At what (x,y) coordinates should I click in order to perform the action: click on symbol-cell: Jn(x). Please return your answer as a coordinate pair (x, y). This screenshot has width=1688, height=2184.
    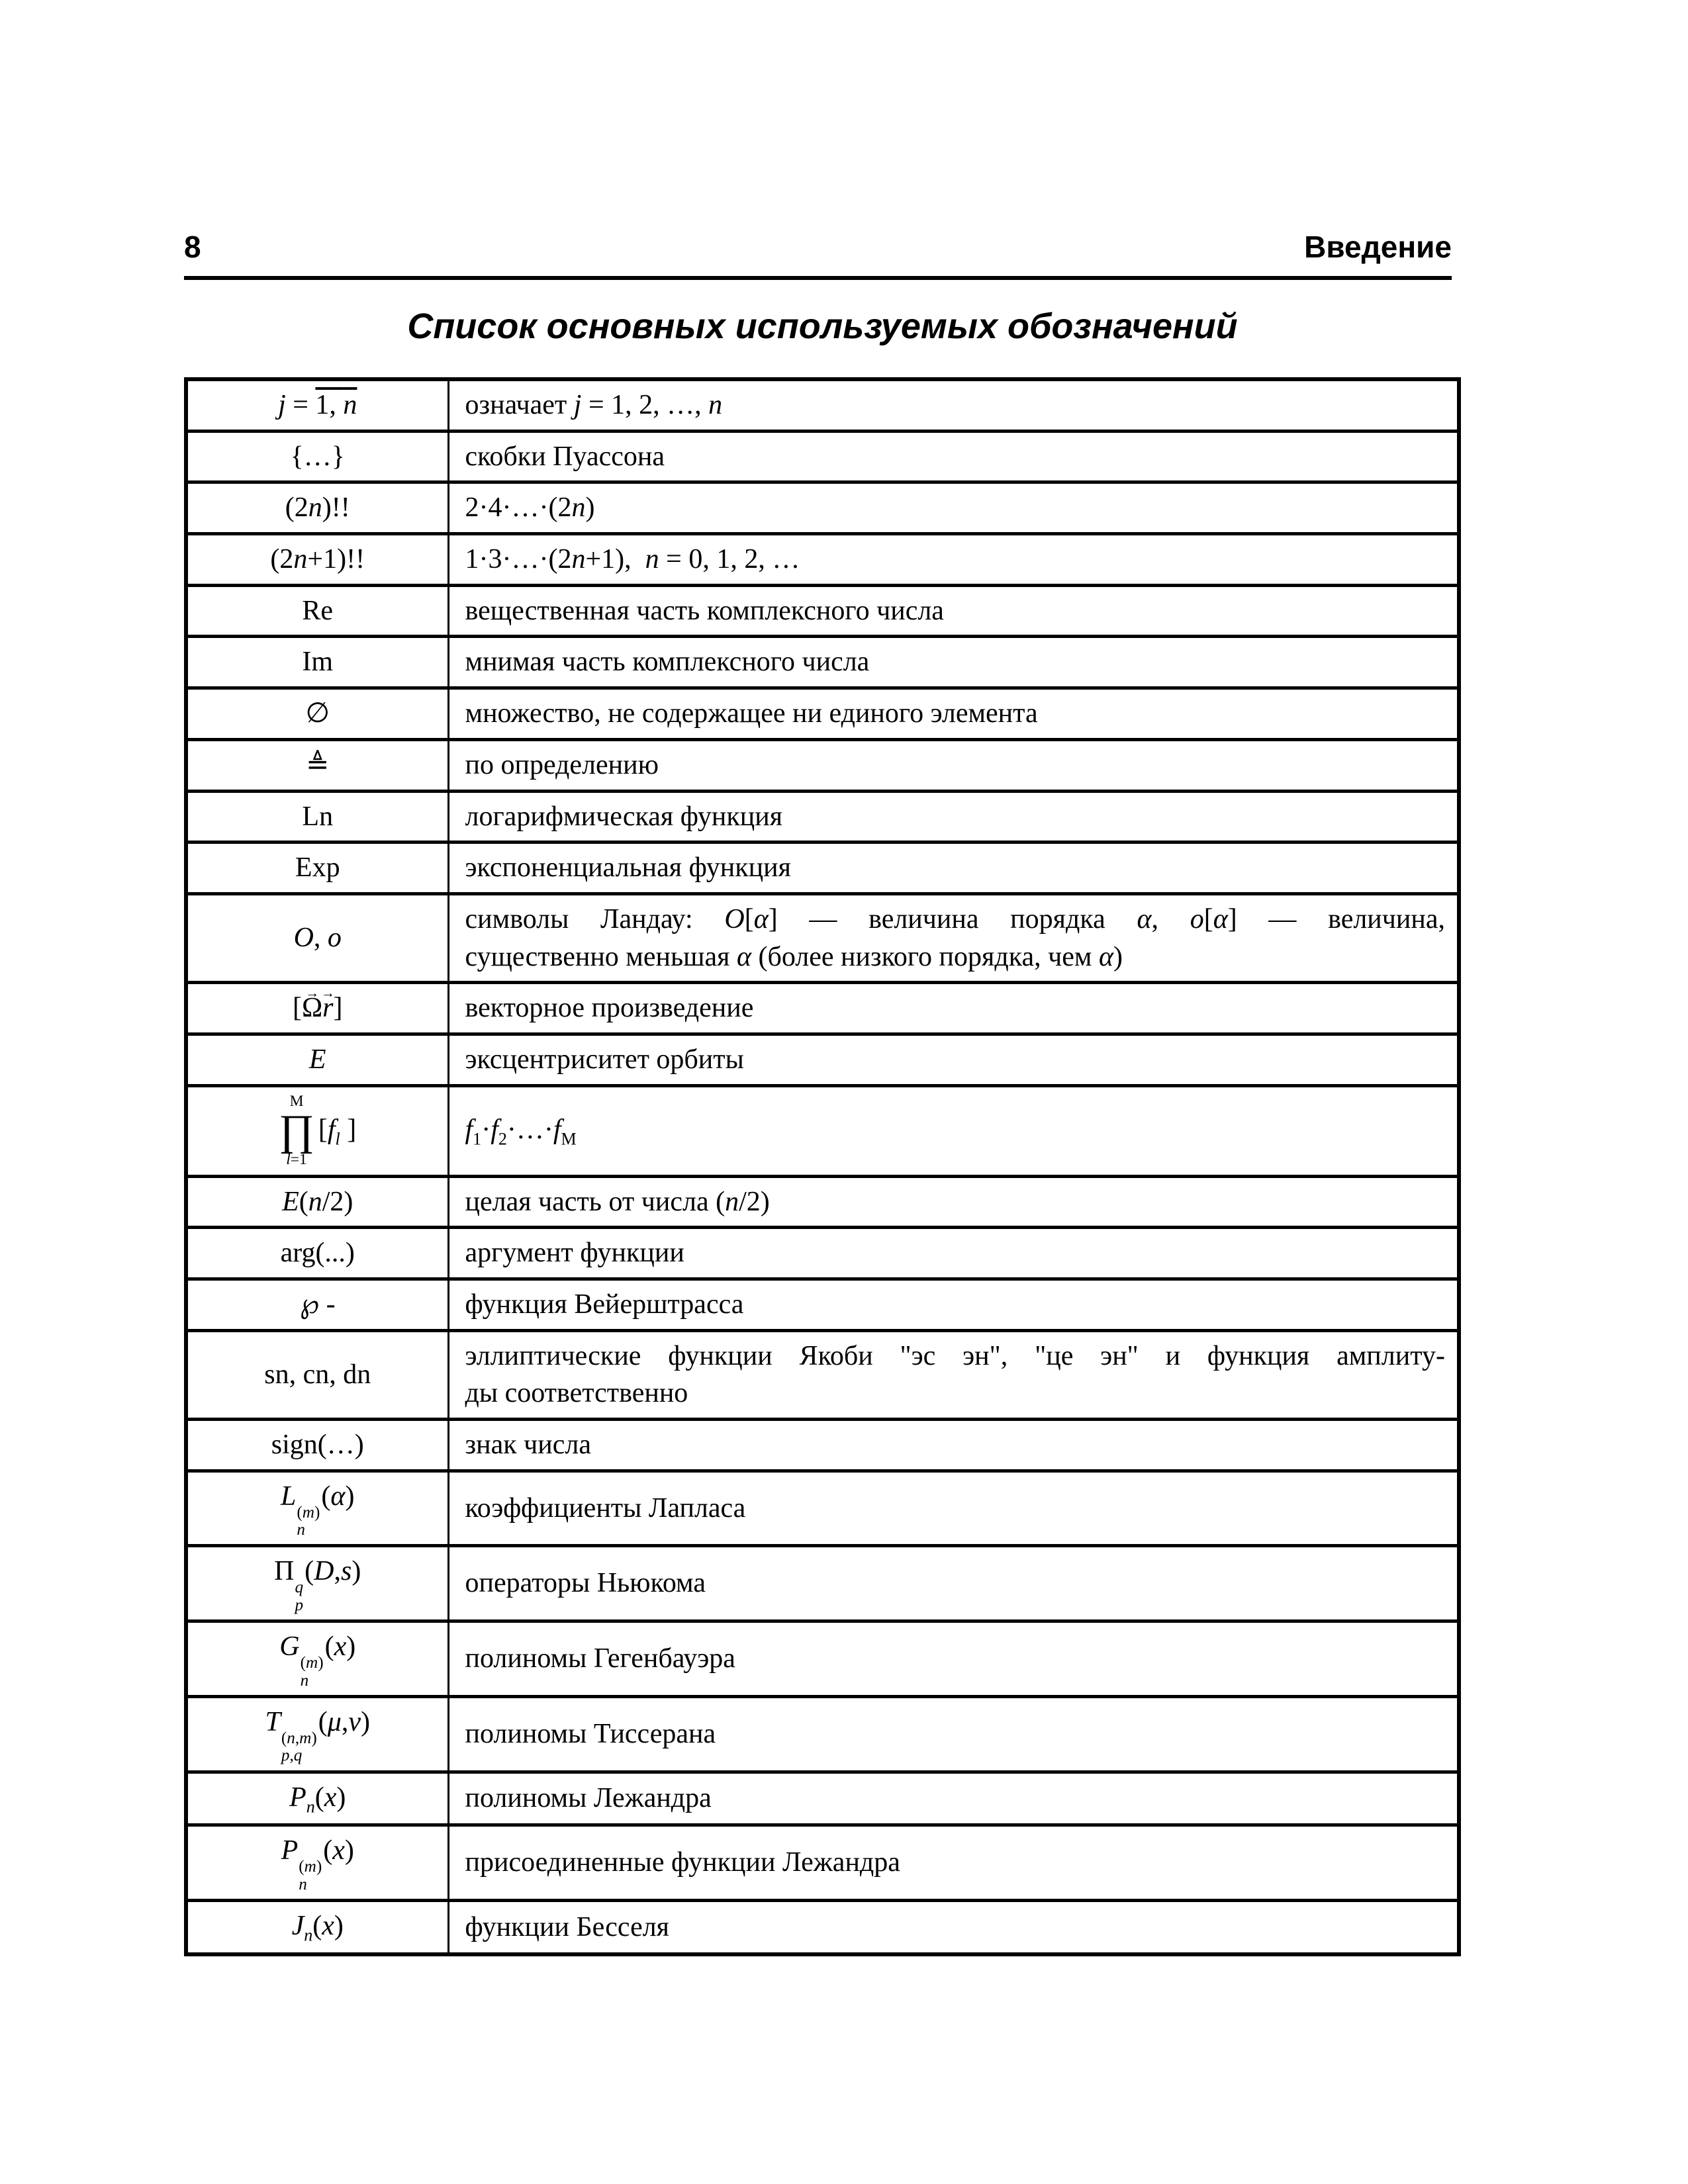
    Looking at the image, I should click on (317, 1928).